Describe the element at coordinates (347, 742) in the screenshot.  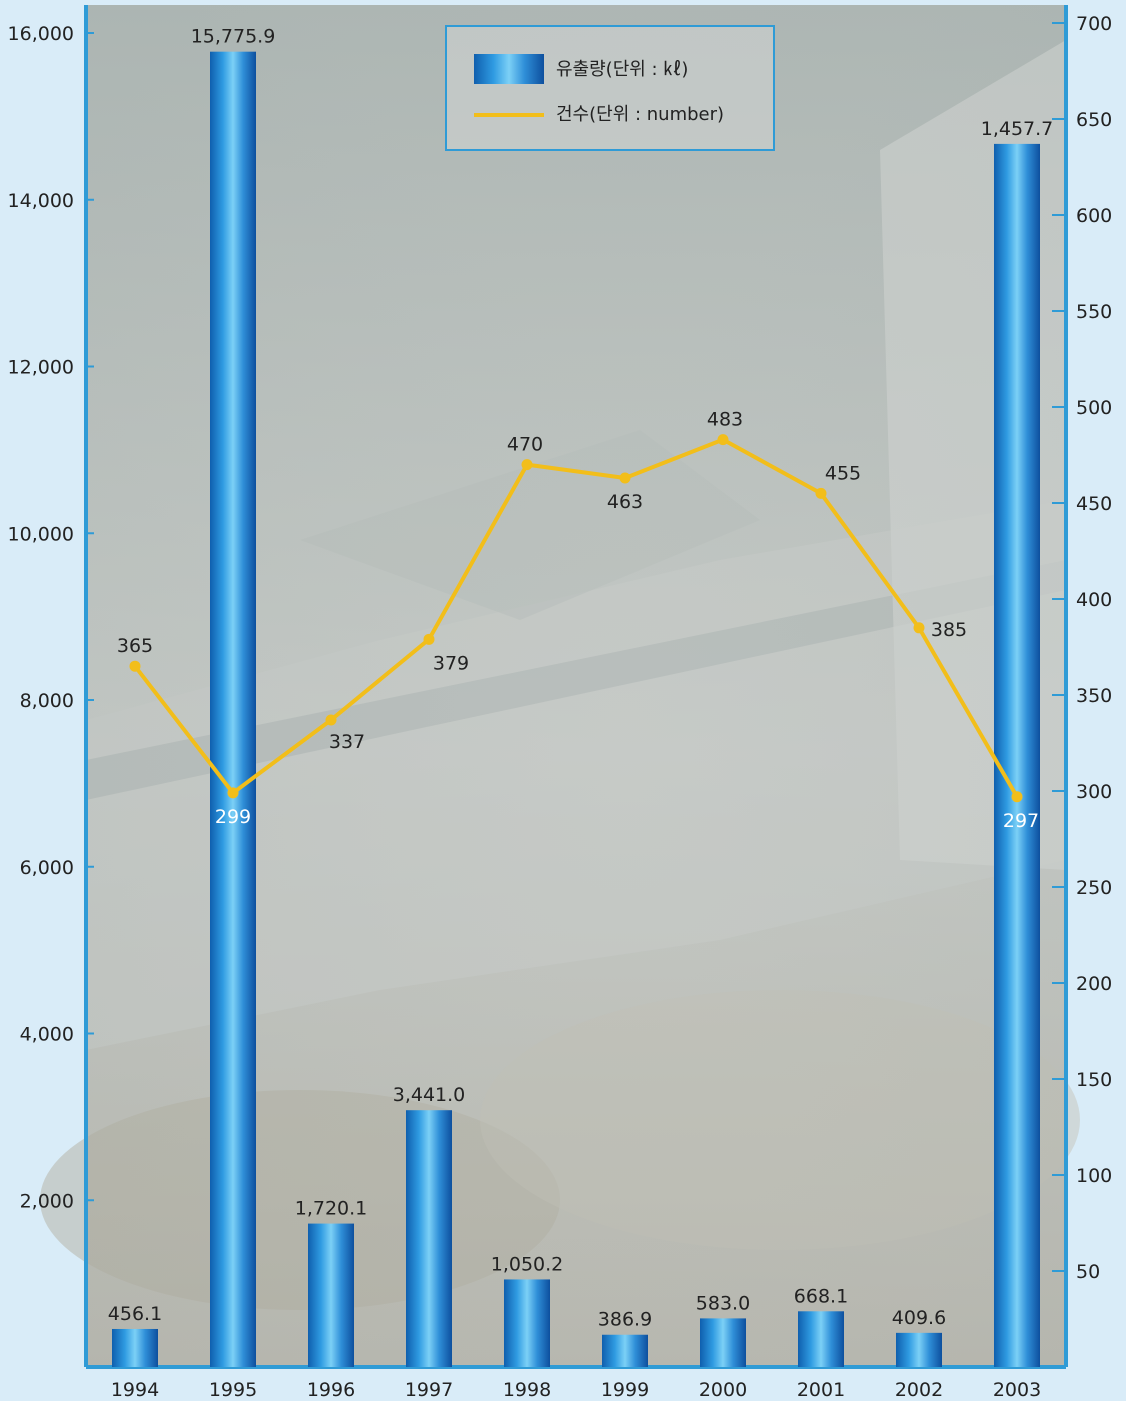
I see `line-value-label: 337` at that location.